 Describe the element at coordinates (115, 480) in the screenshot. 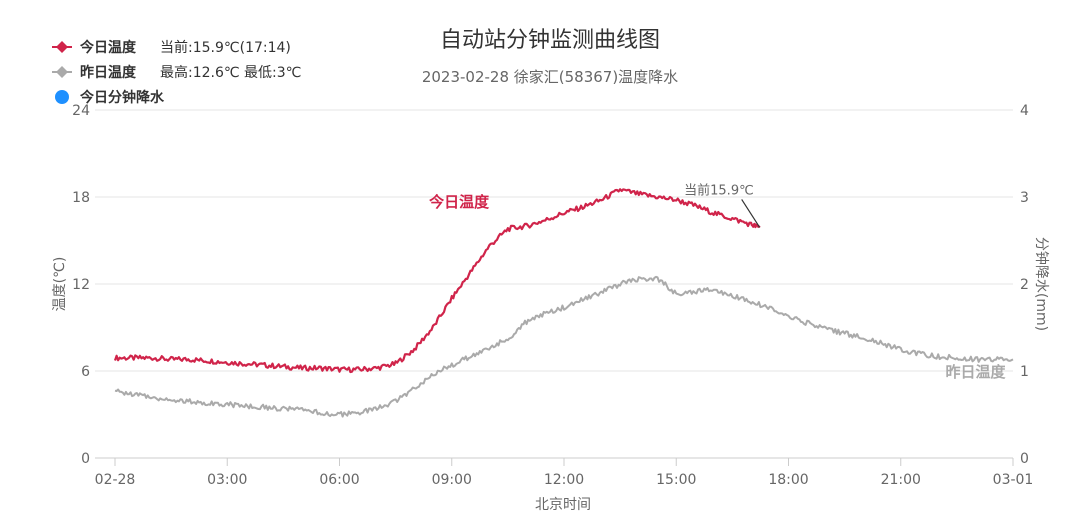

I see `x-tick-label: 02-28` at that location.